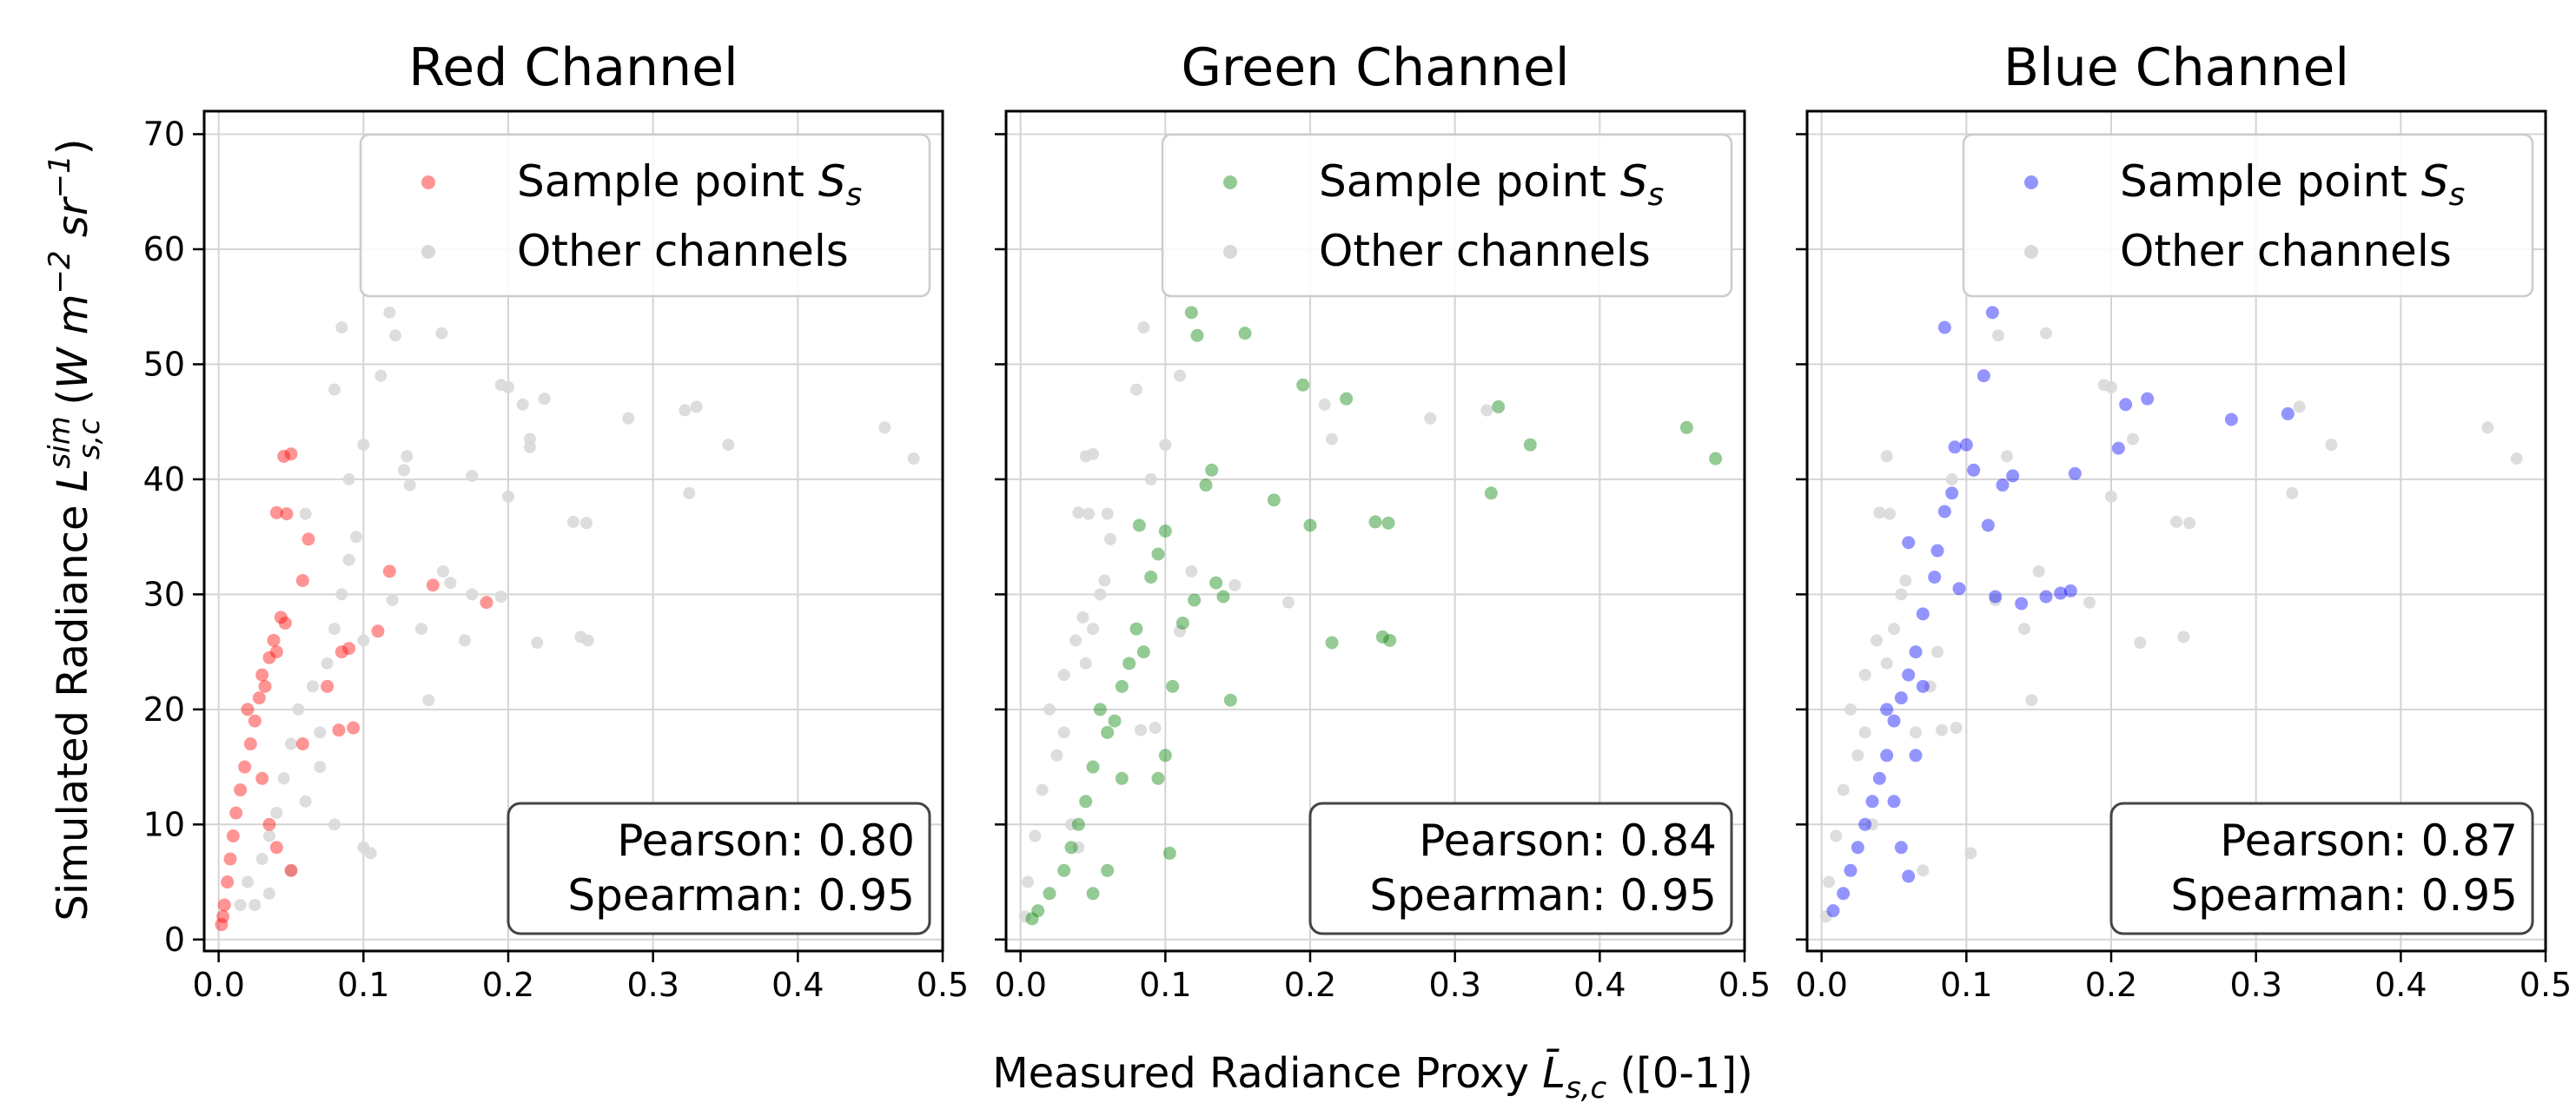  I want to click on legend-other-marker, so click(2031, 252).